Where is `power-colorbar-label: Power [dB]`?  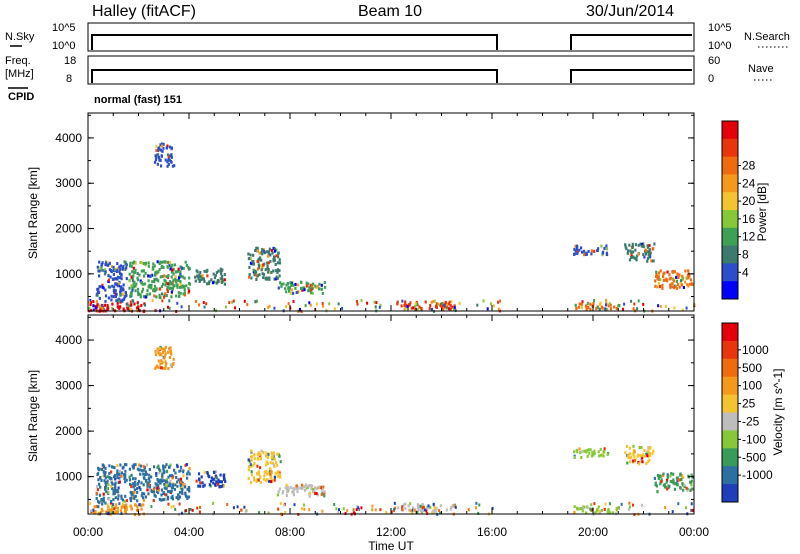 power-colorbar-label: Power [dB] is located at coordinates (762, 212).